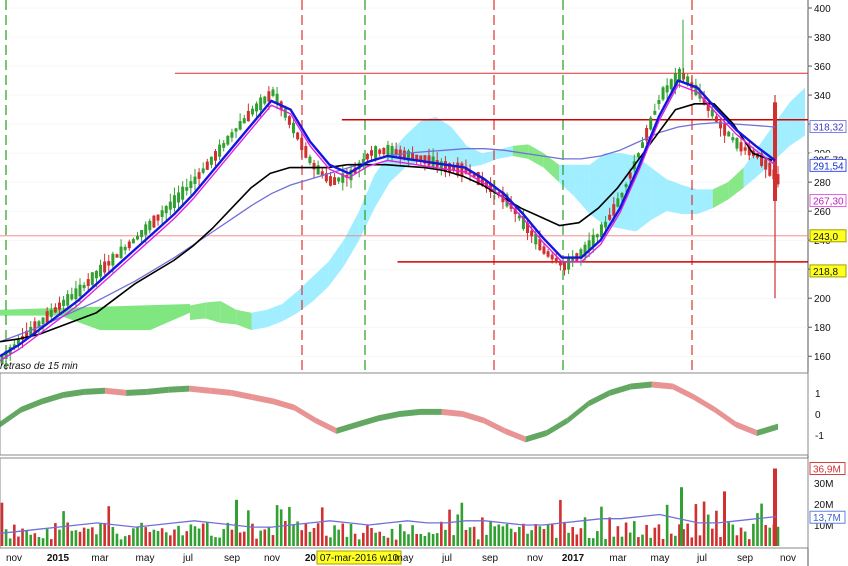 Image resolution: width=848 pixels, height=566 pixels. What do you see at coordinates (745, 558) in the screenshot?
I see `time-tick-label: sep` at bounding box center [745, 558].